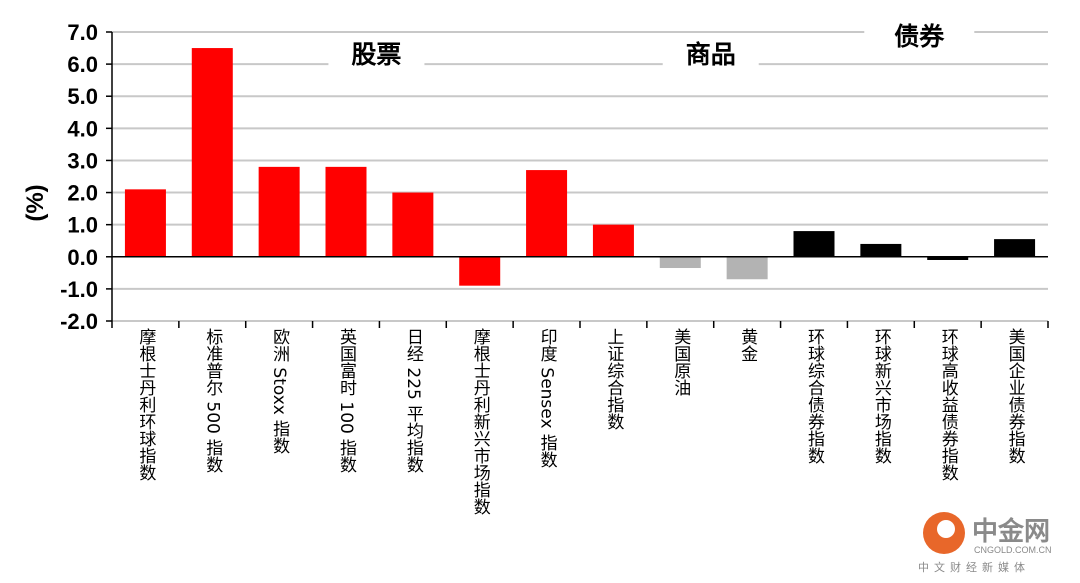  What do you see at coordinates (1013, 550) in the screenshot?
I see `watermark-url: CNGOLD.COM.CN` at bounding box center [1013, 550].